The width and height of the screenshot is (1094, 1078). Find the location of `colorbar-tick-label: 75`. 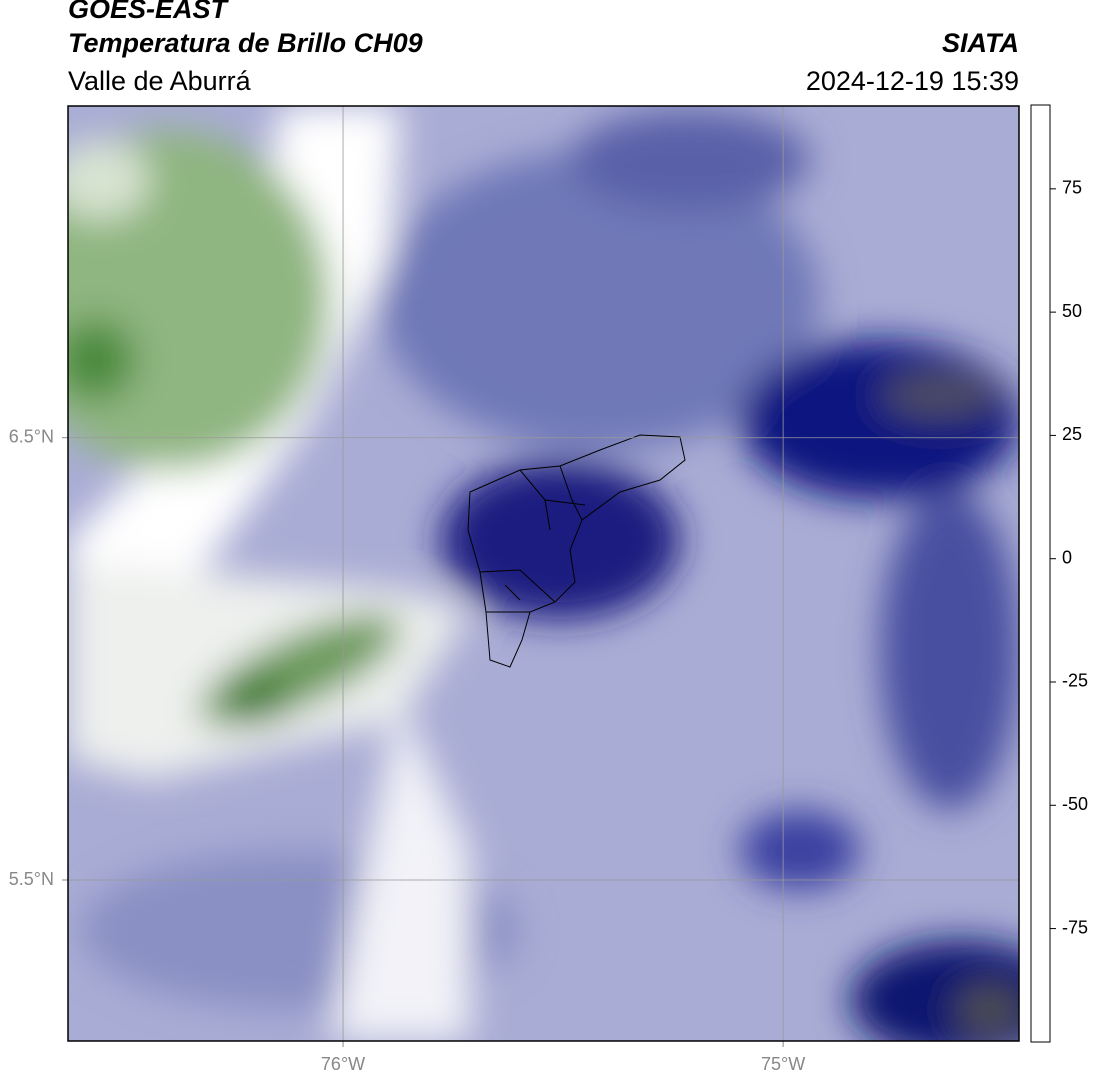

colorbar-tick-label: 75 is located at coordinates (1072, 188).